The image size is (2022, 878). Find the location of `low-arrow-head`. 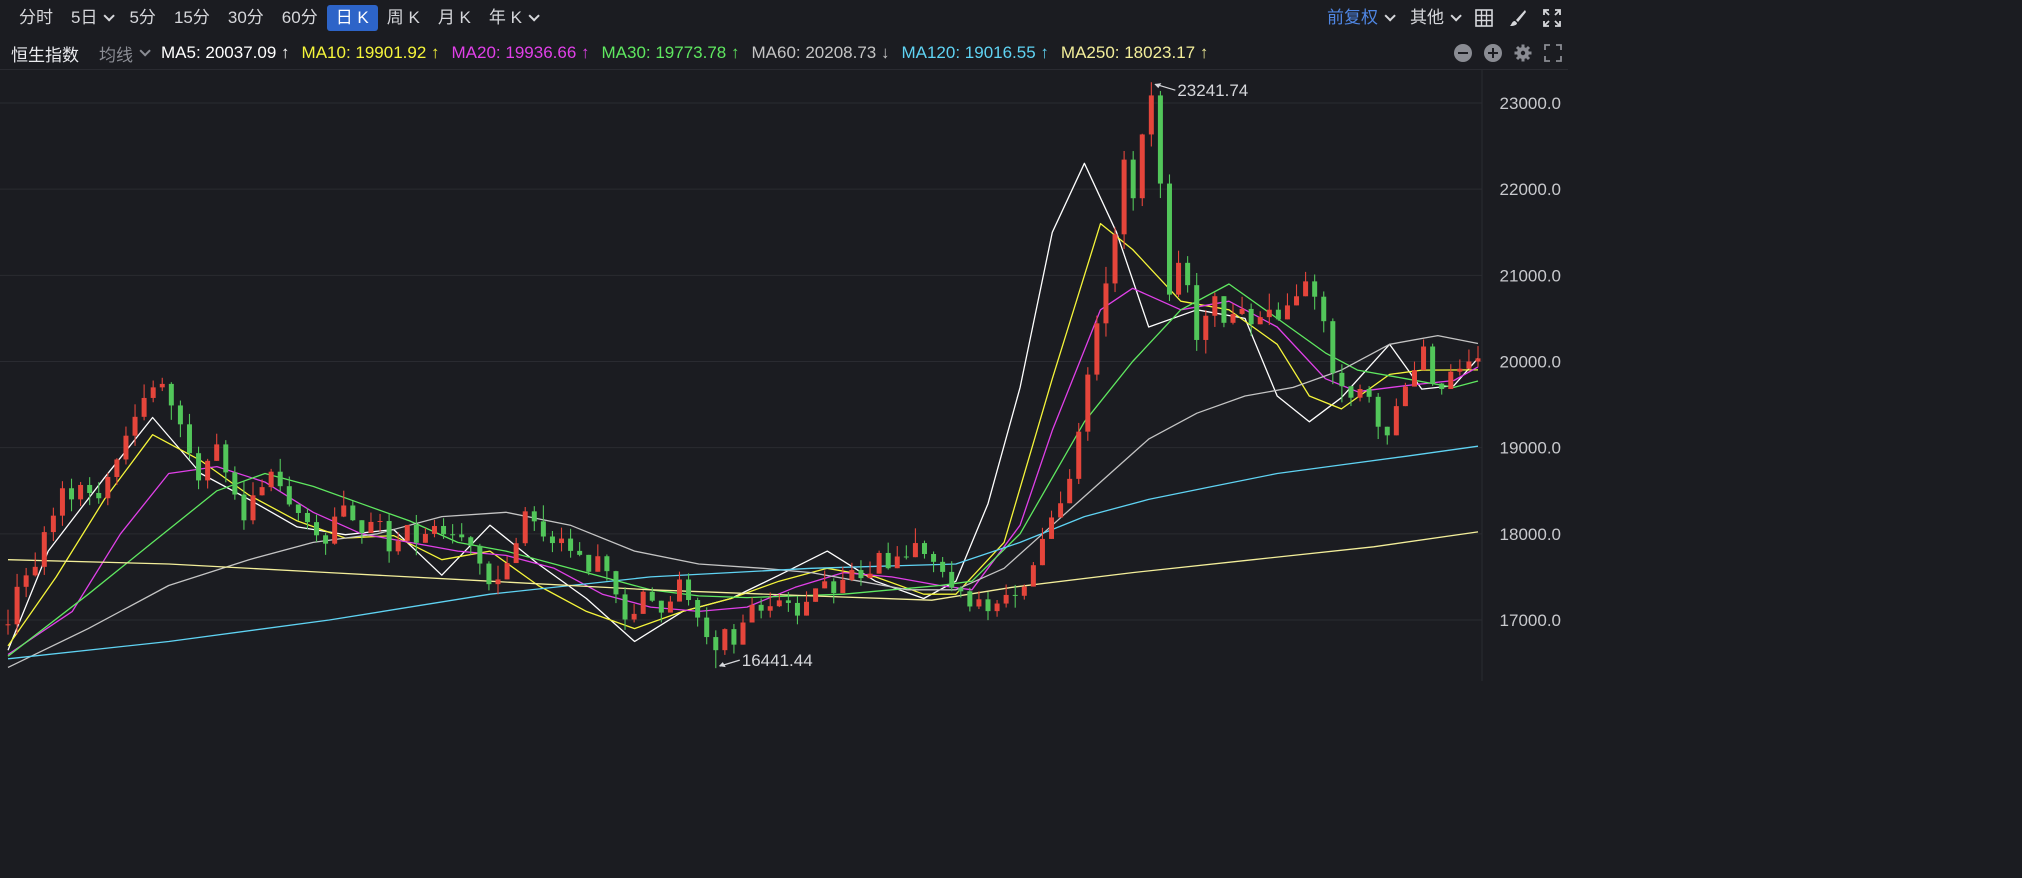

low-arrow-head is located at coordinates (722, 665).